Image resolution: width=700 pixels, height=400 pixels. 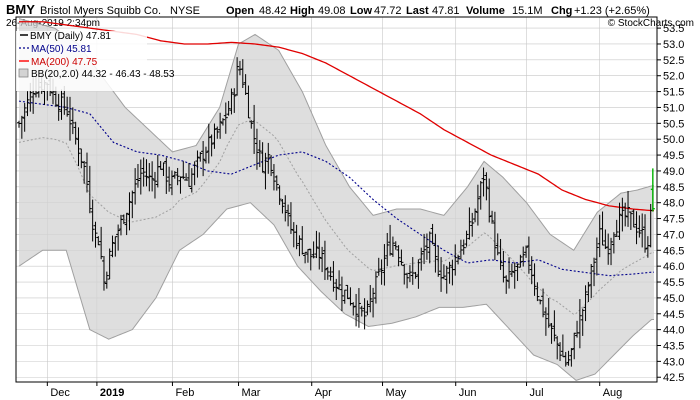 What do you see at coordinates (673, 204) in the screenshot?
I see `y-tick-label: 48.0` at bounding box center [673, 204].